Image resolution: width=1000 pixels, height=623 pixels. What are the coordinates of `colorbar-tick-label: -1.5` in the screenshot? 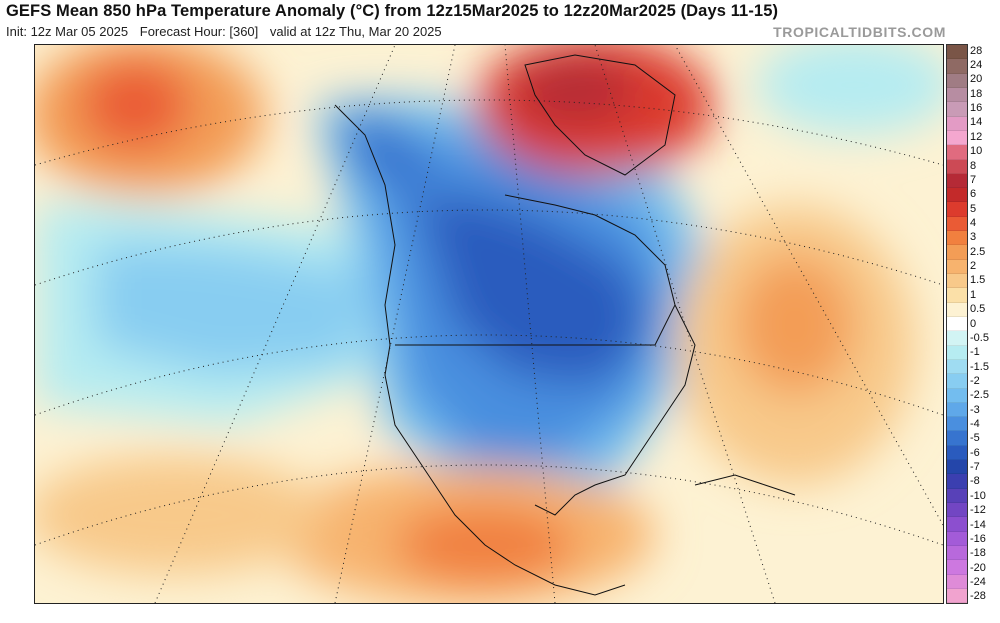 It's located at (979, 366).